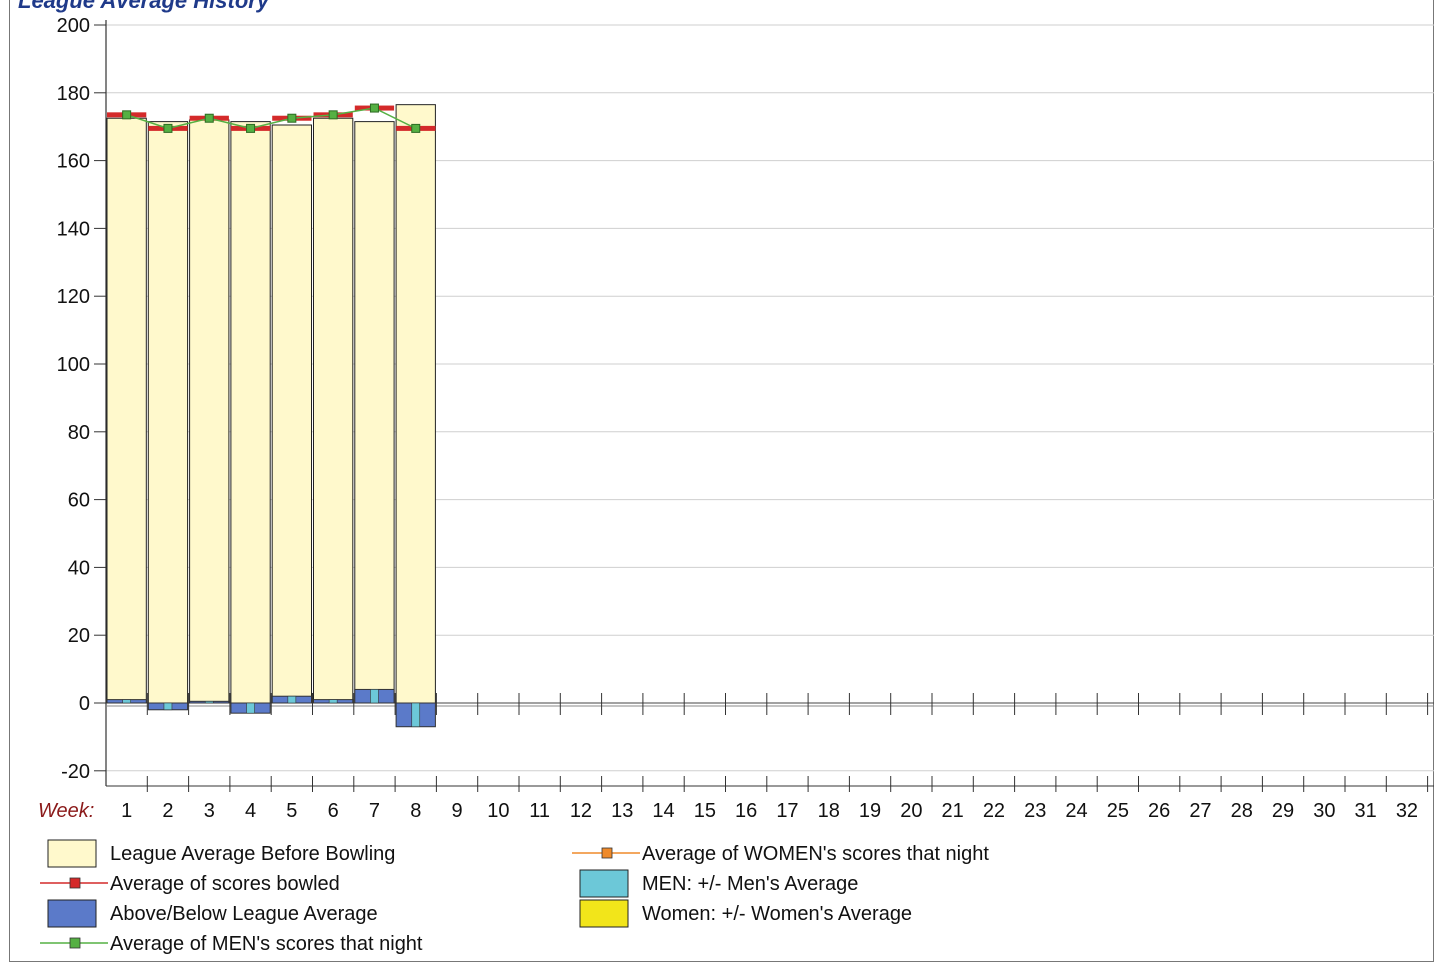 The width and height of the screenshot is (1436, 964). I want to click on x-tick-label: 12, so click(581, 811).